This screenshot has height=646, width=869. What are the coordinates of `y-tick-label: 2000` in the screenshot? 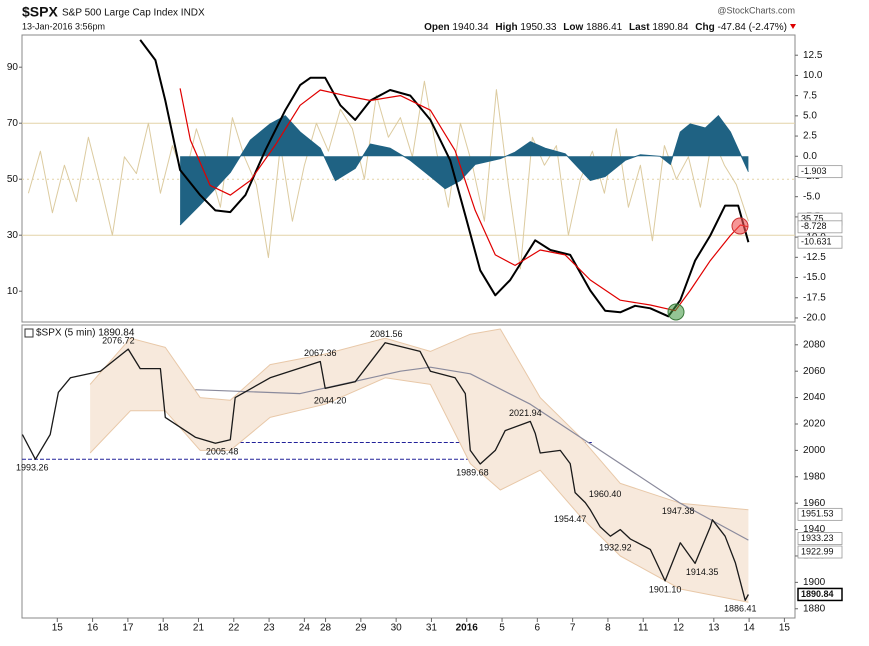 It's located at (814, 450).